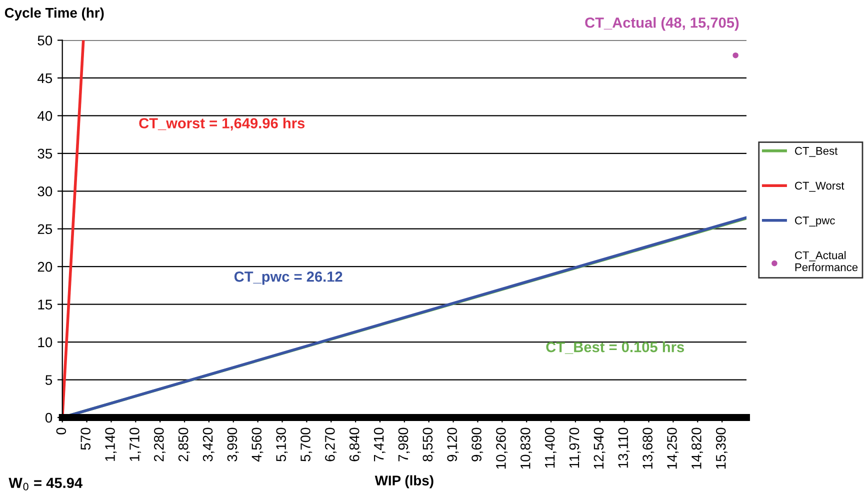  What do you see at coordinates (288, 278) in the screenshot?
I see `annotation: CT_pwc = 26.12` at bounding box center [288, 278].